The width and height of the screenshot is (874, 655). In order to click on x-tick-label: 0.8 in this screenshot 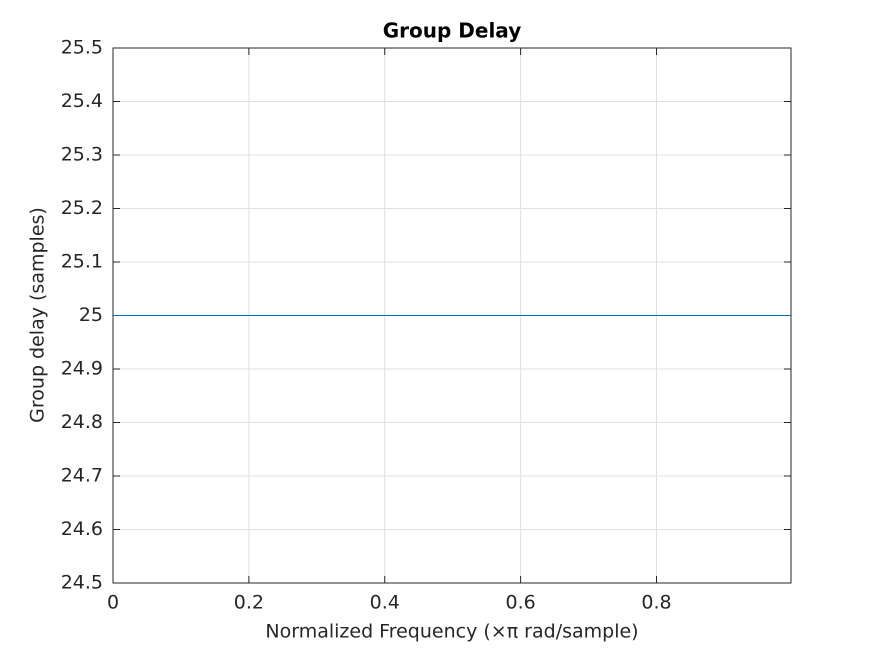, I will do `click(656, 603)`.